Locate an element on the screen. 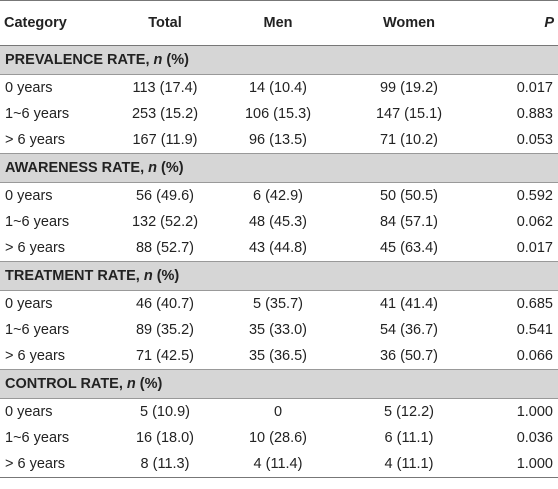  men-cell: 4 (11.4) is located at coordinates (278, 464).